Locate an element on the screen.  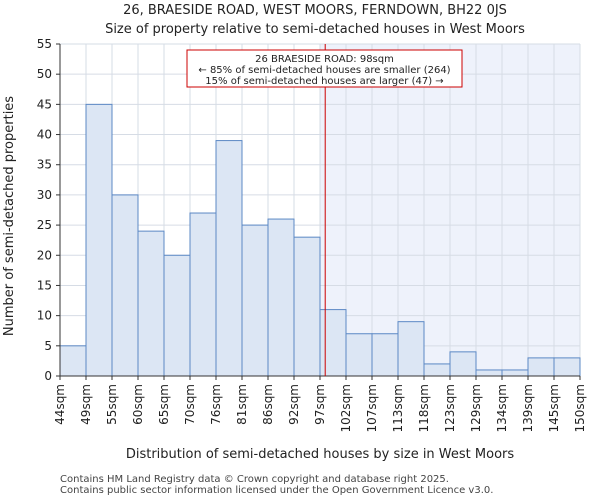
bar-113sqm is located at coordinates (411, 349).